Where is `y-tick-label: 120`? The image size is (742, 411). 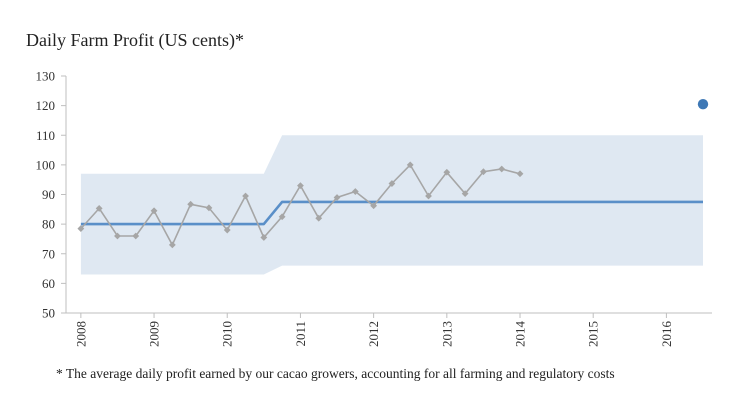 y-tick-label: 120 is located at coordinates (46, 105).